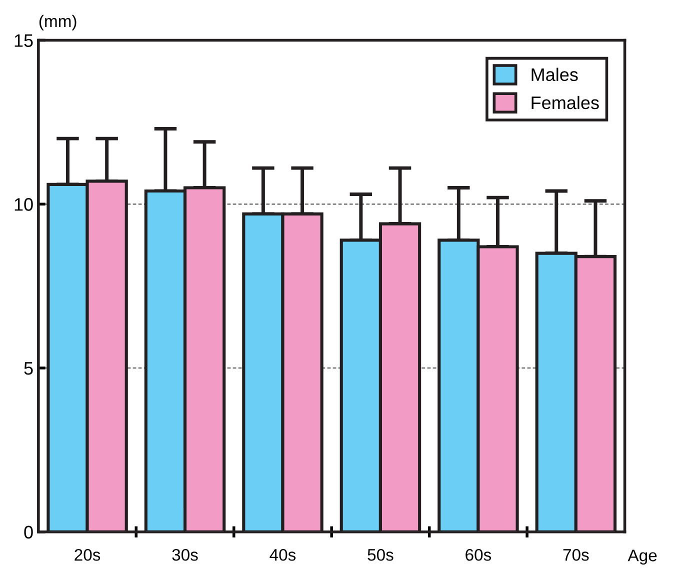 The width and height of the screenshot is (674, 575). What do you see at coordinates (283, 554) in the screenshot?
I see `x-tick-label: 40s` at bounding box center [283, 554].